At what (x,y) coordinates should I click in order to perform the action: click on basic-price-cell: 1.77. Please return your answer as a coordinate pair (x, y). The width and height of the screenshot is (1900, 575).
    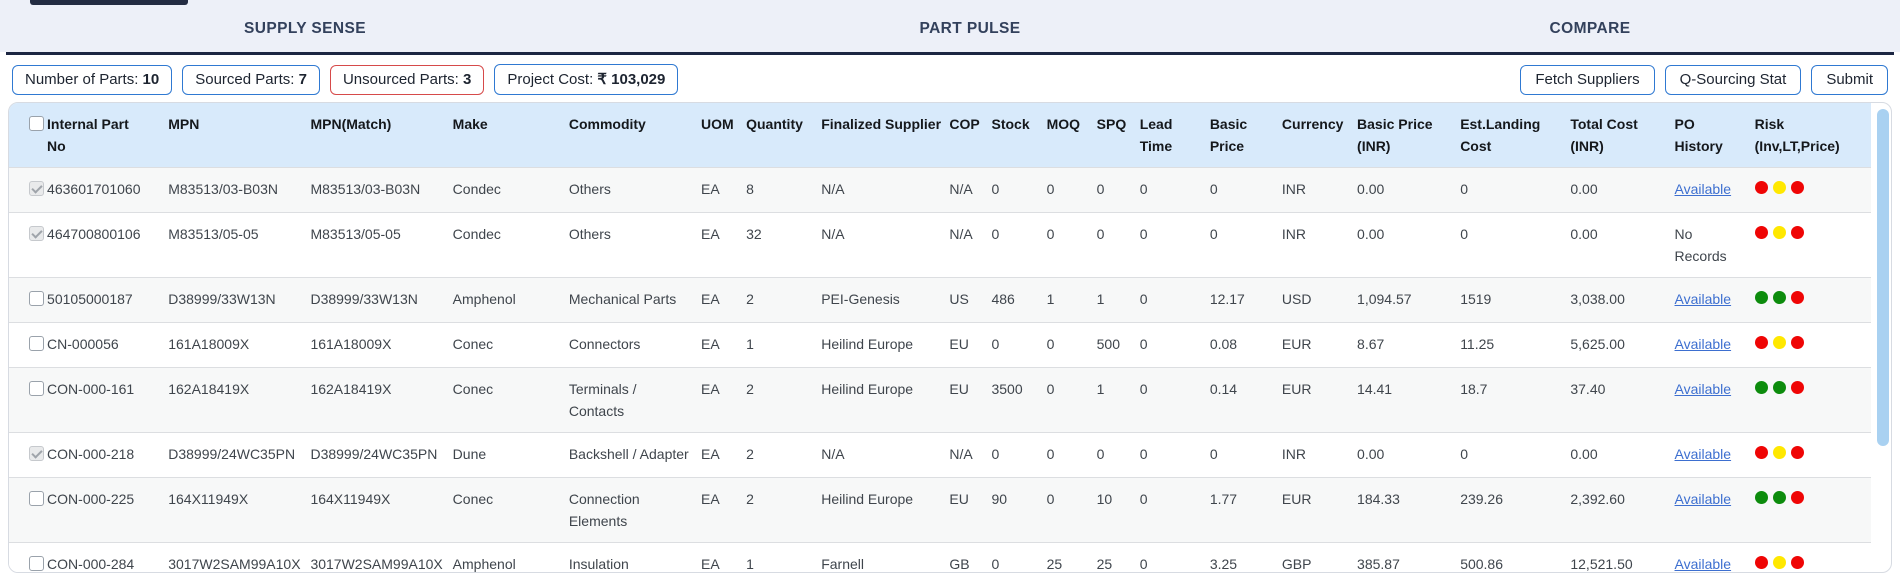
    Looking at the image, I should click on (1245, 510).